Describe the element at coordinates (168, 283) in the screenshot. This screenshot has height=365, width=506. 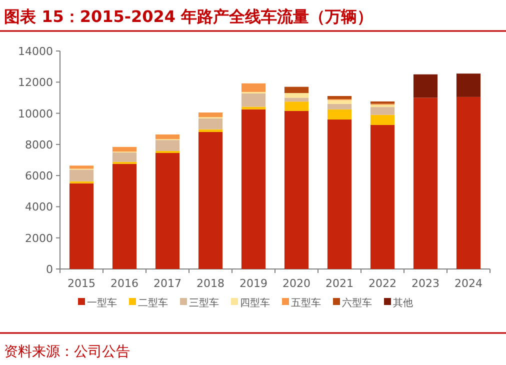
I see `x-tick-label: 2017` at that location.